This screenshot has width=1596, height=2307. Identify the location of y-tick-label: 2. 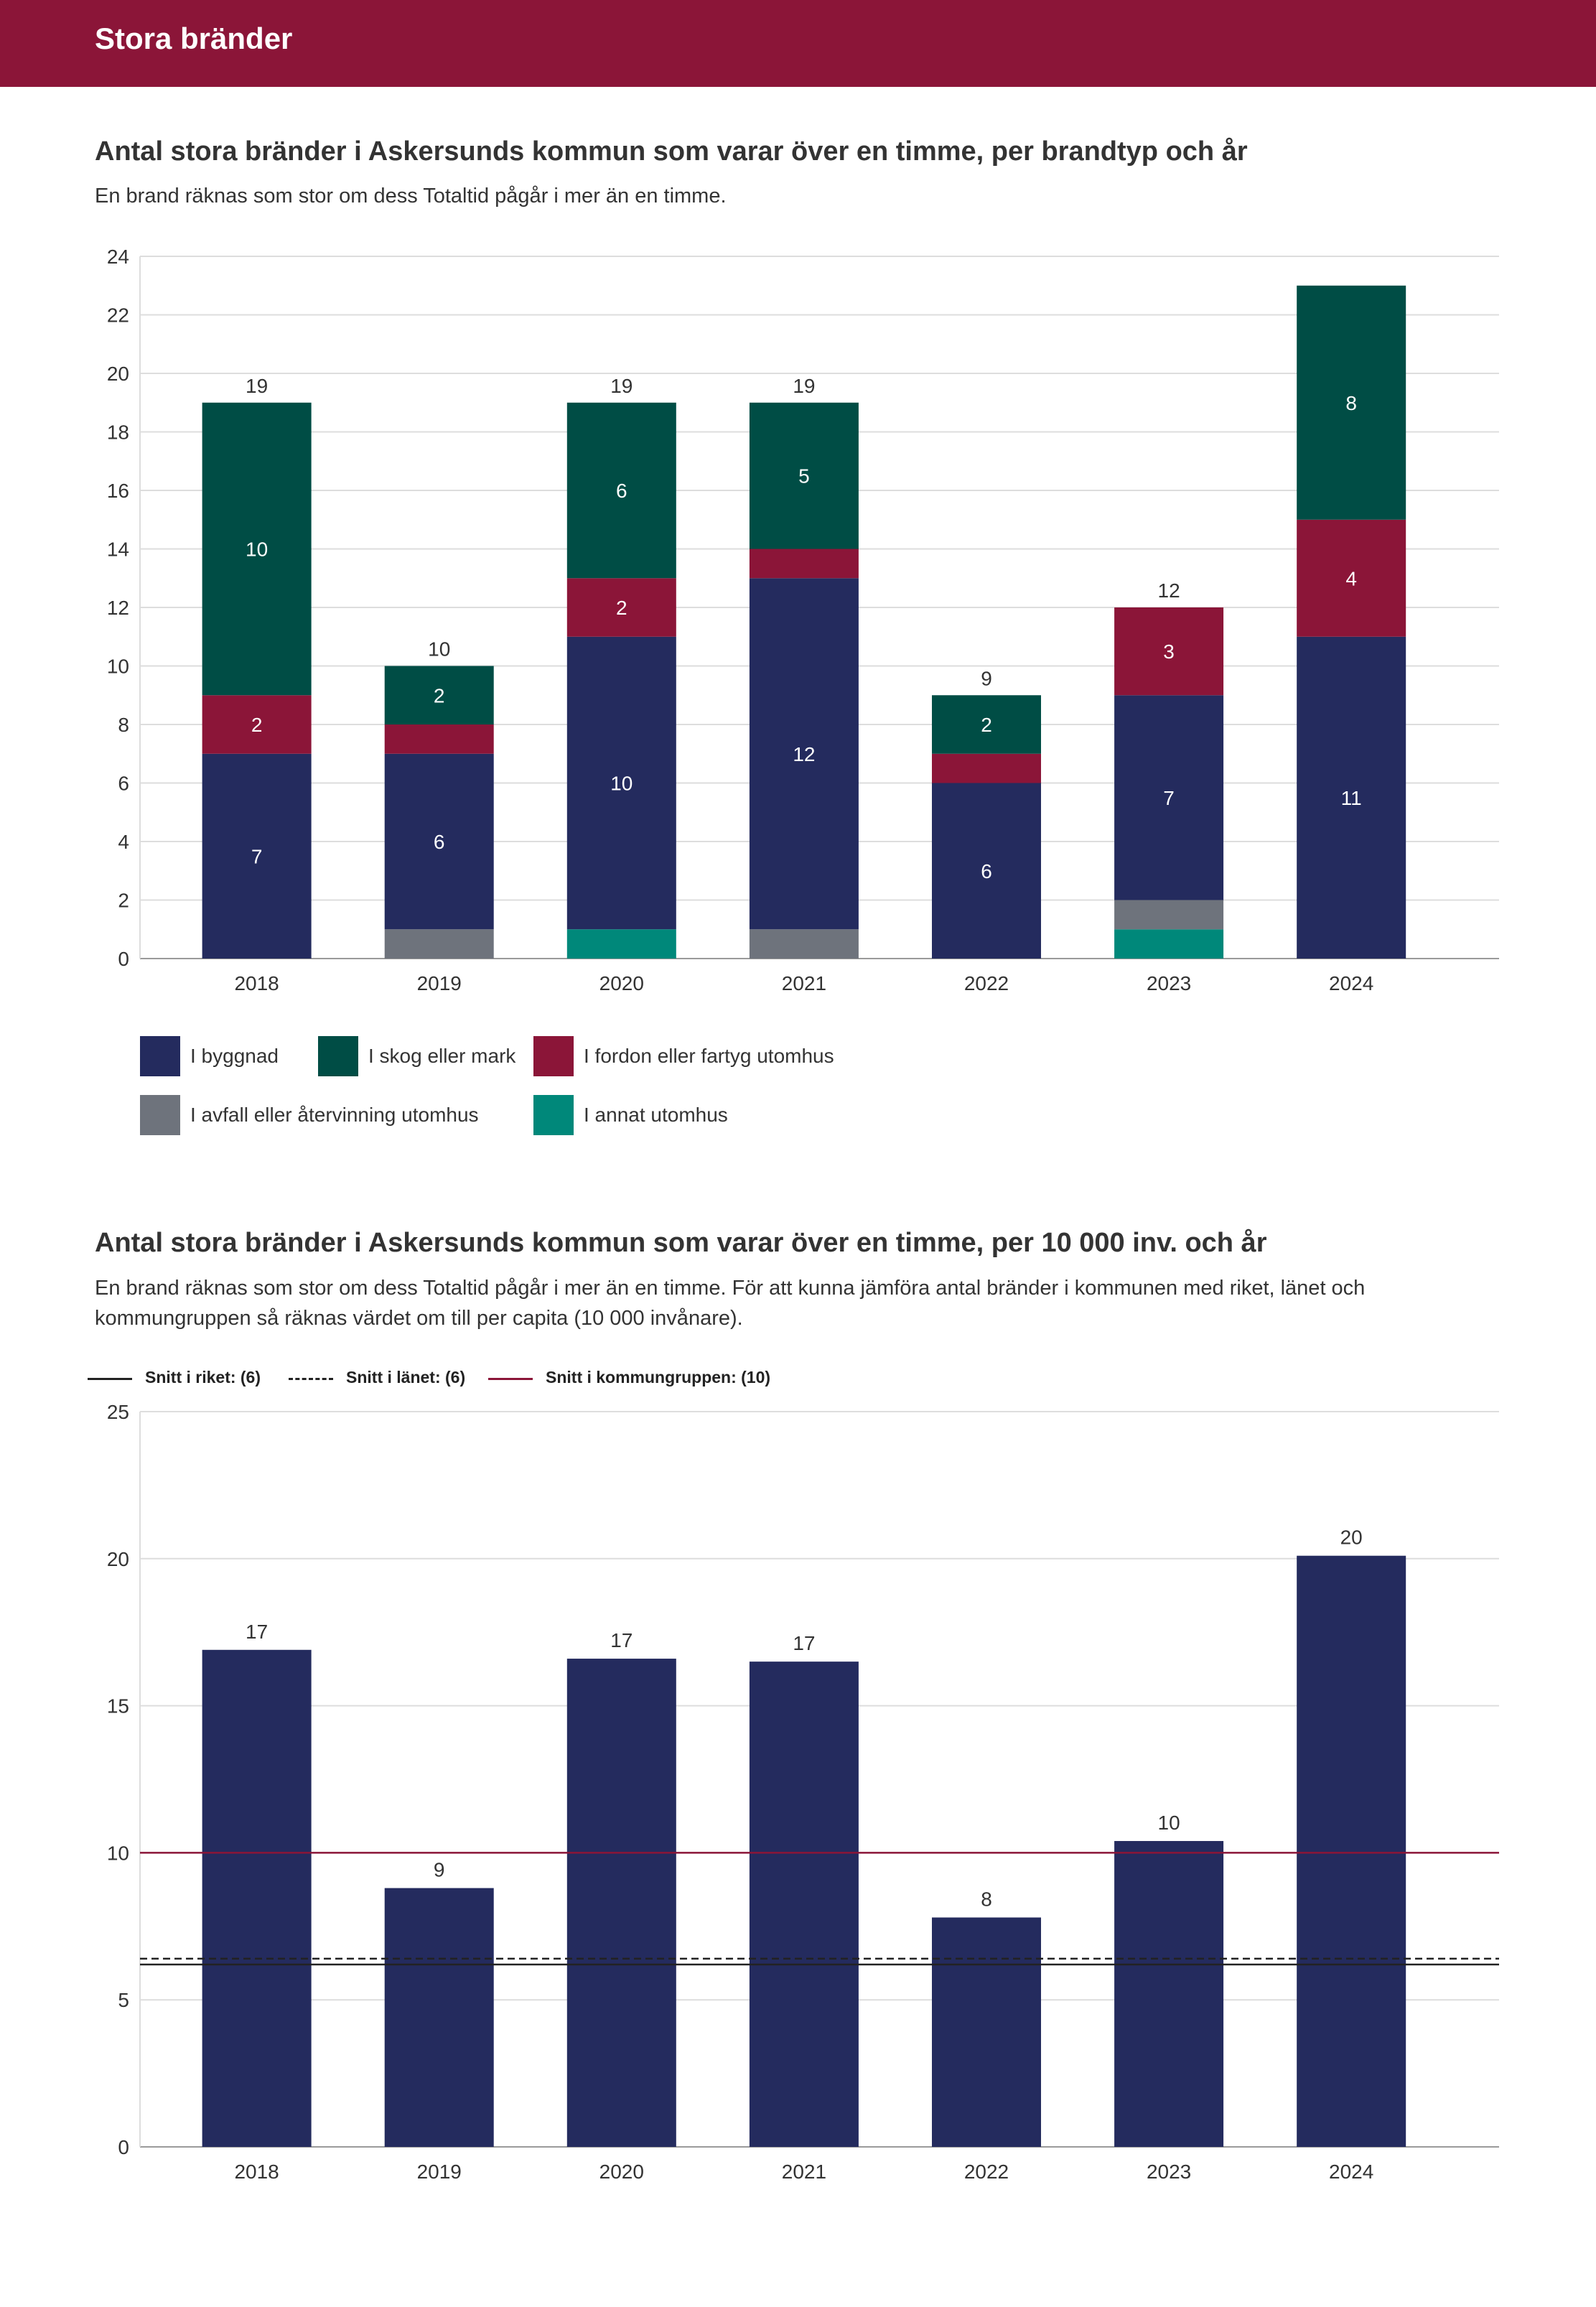
(123, 901).